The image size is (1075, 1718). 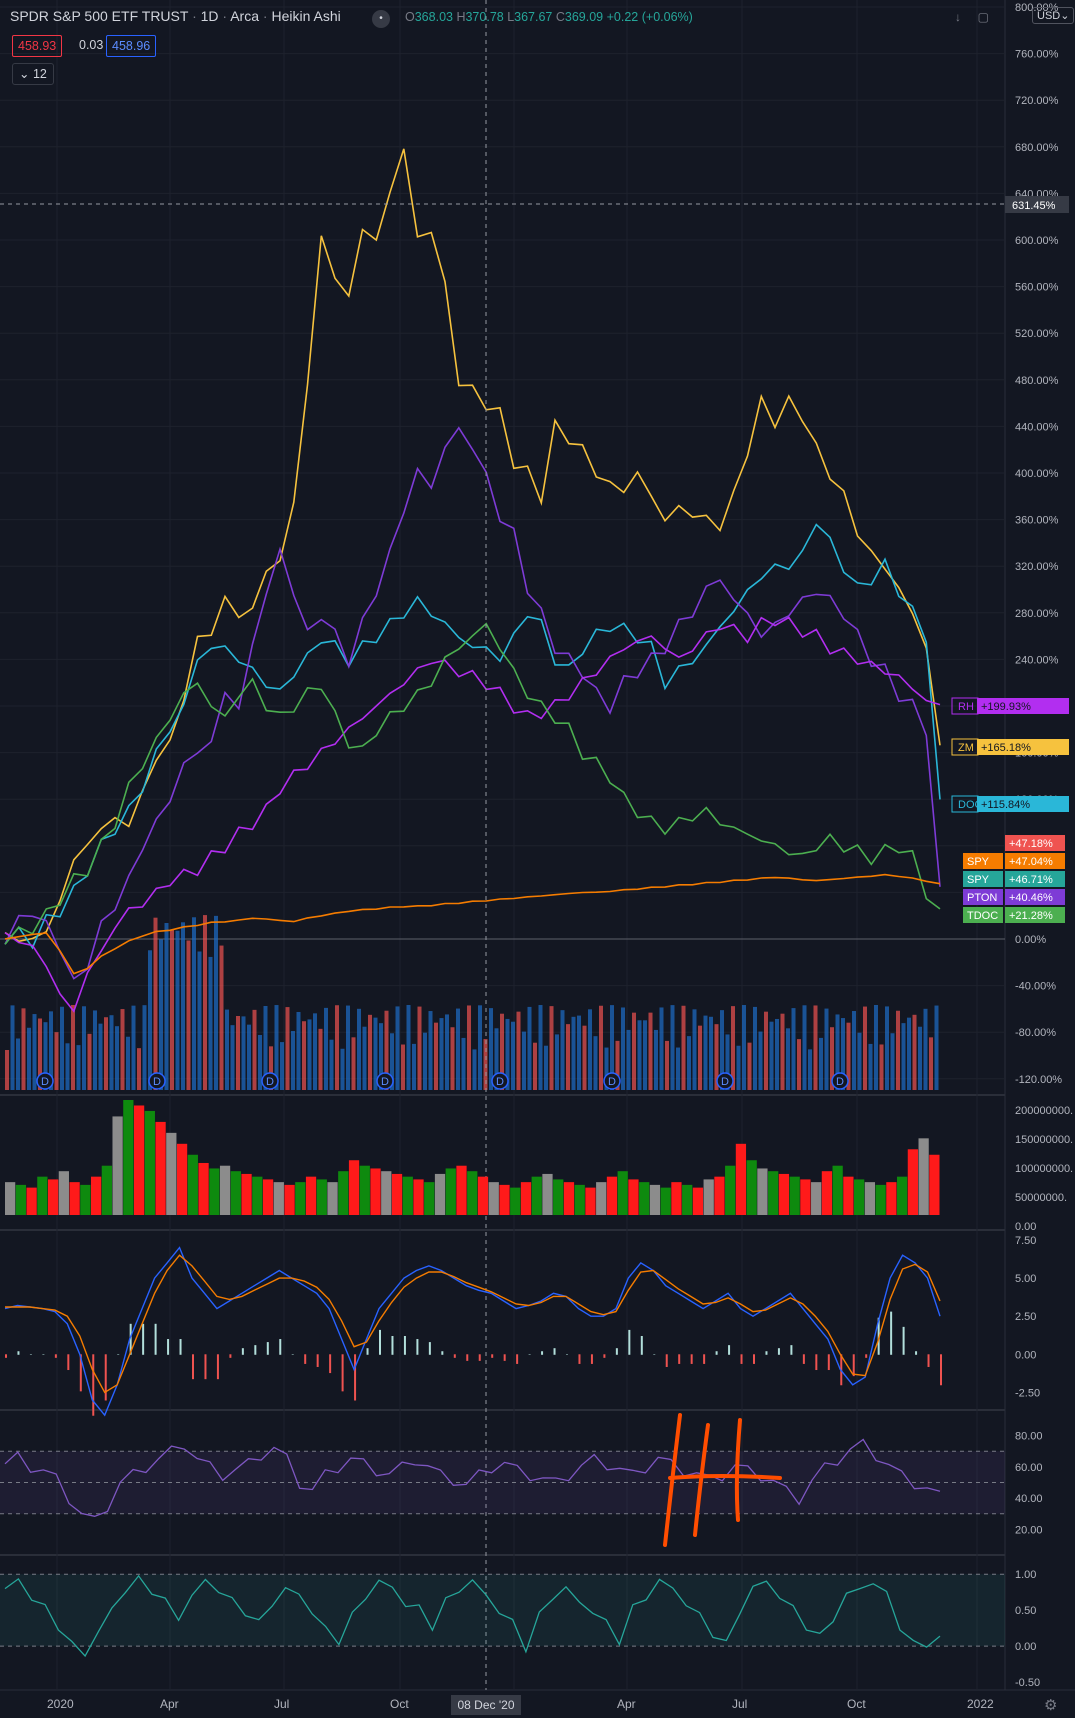 What do you see at coordinates (1025, 1279) in the screenshot?
I see `macd-axis-tick: 5.00` at bounding box center [1025, 1279].